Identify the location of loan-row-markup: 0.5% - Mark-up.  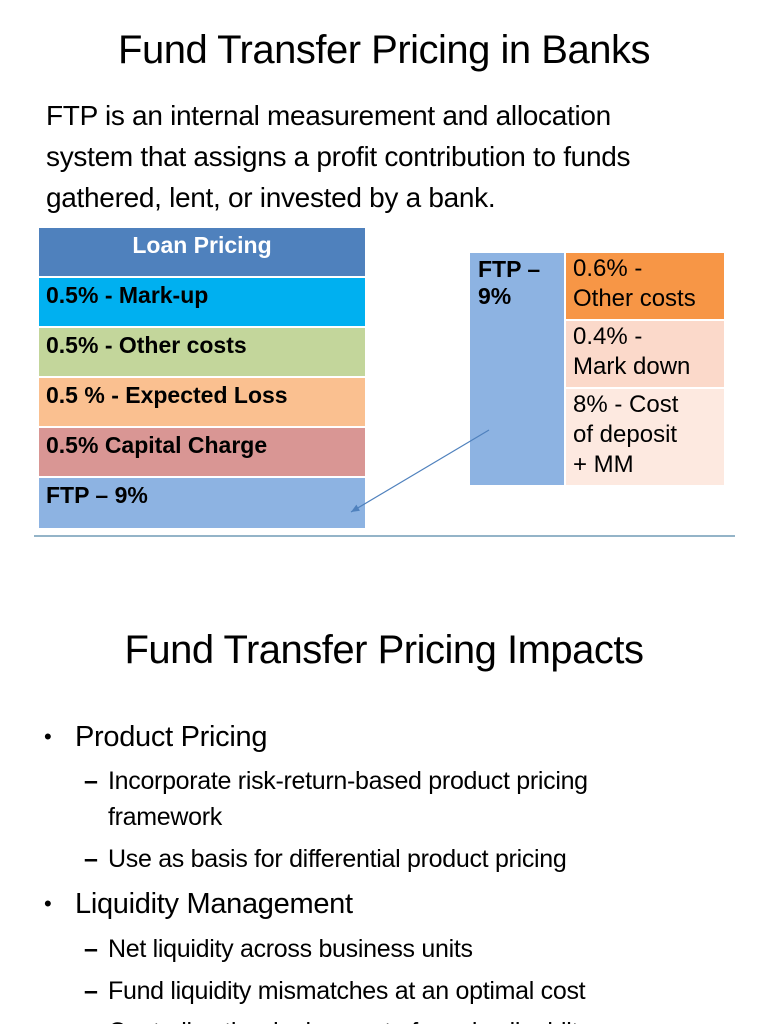
(202, 303).